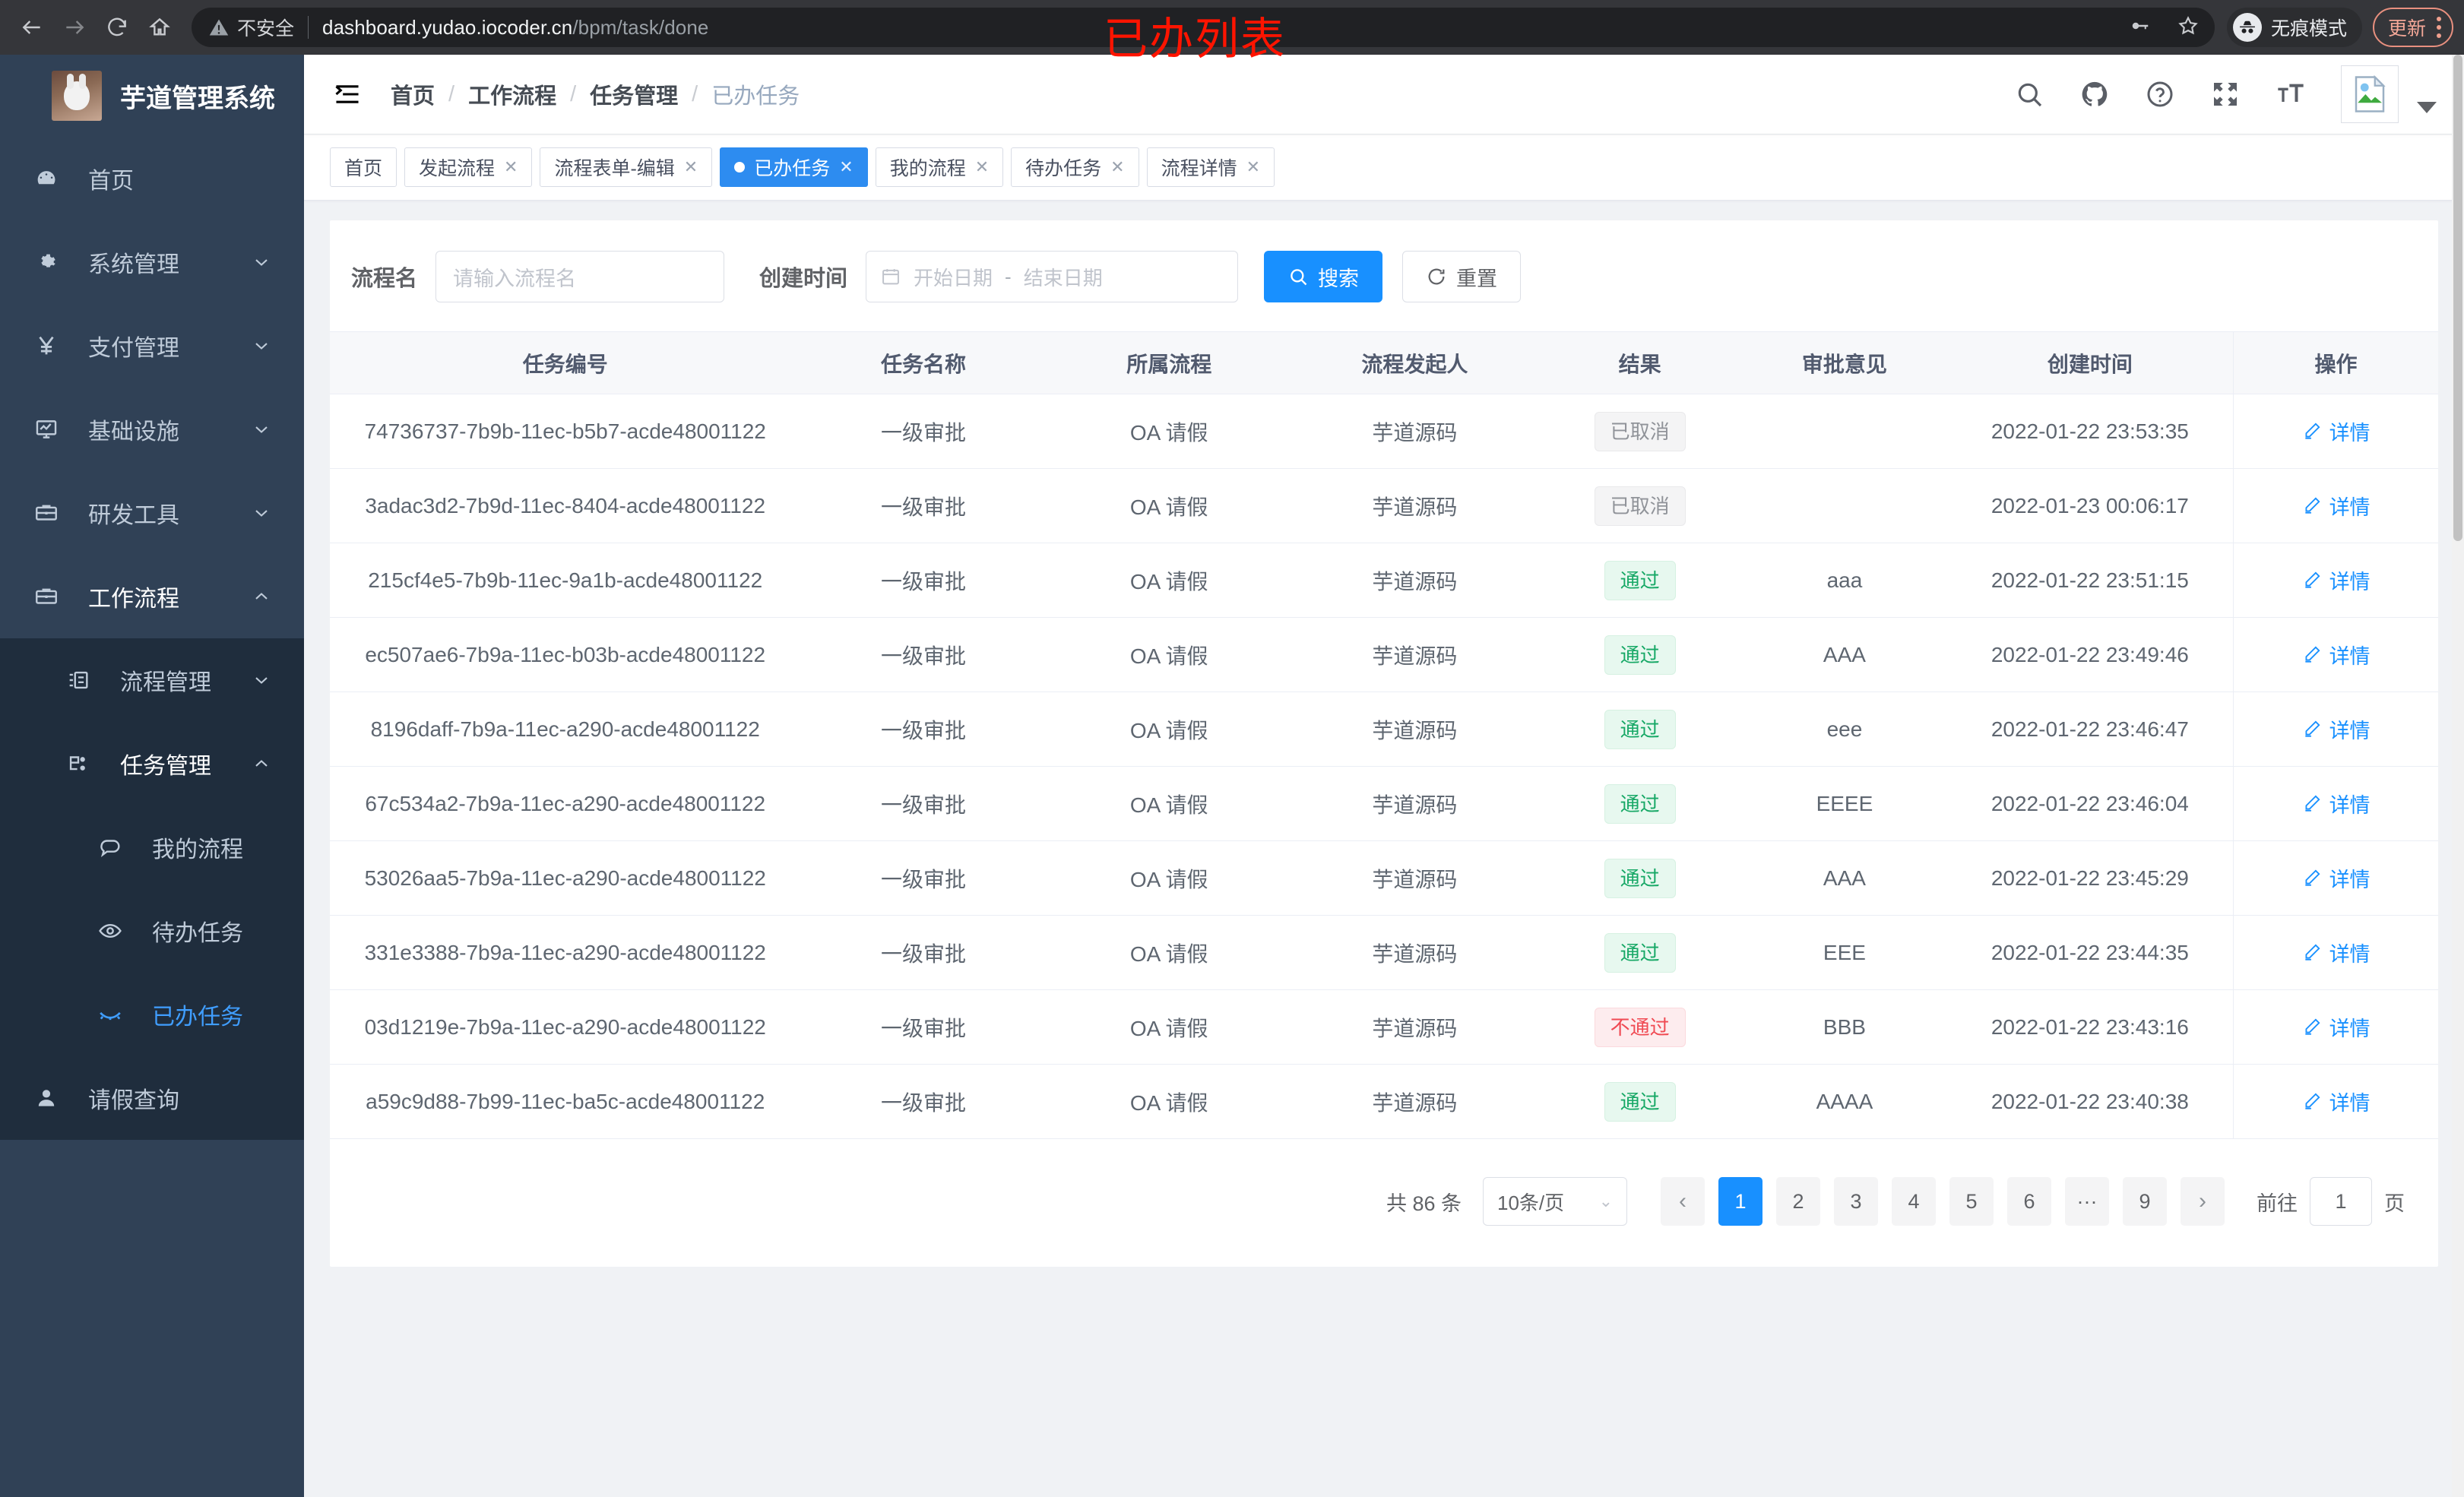 This screenshot has height=1497, width=2464. I want to click on search-icon, so click(2029, 94).